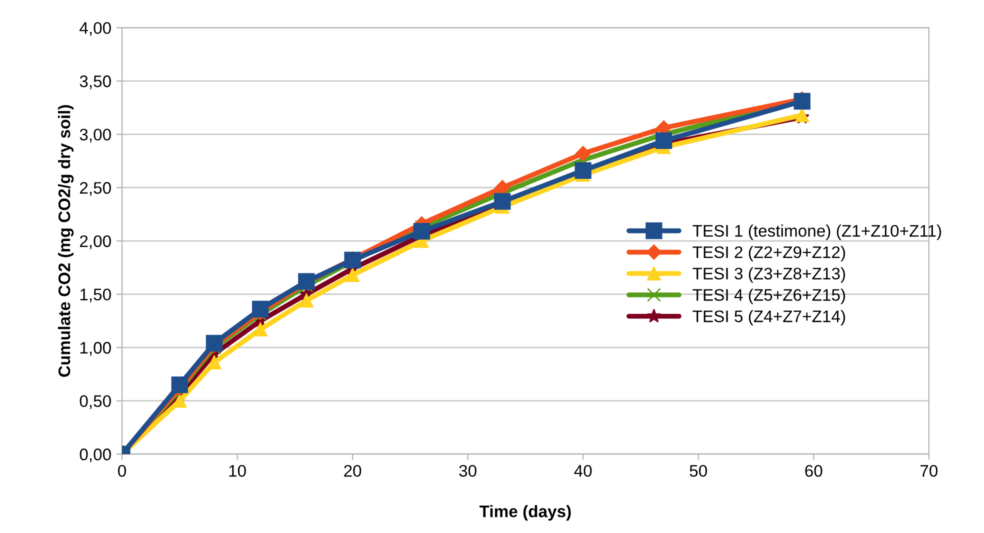 This screenshot has height=533, width=984. What do you see at coordinates (769, 275) in the screenshot?
I see `legend-label: TESI 3 (Z3+Z8+Z13)` at bounding box center [769, 275].